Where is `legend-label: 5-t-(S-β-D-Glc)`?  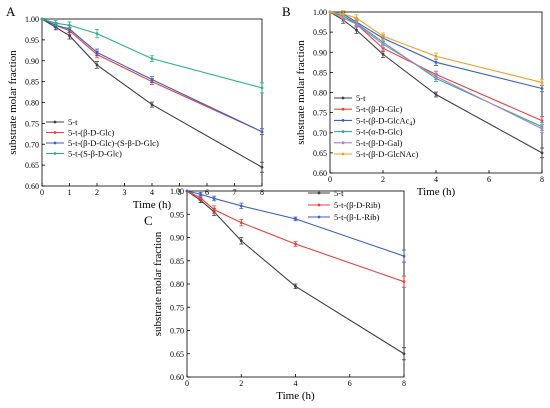
legend-label: 5-t-(S-β-D-Glc) is located at coordinates (95, 154).